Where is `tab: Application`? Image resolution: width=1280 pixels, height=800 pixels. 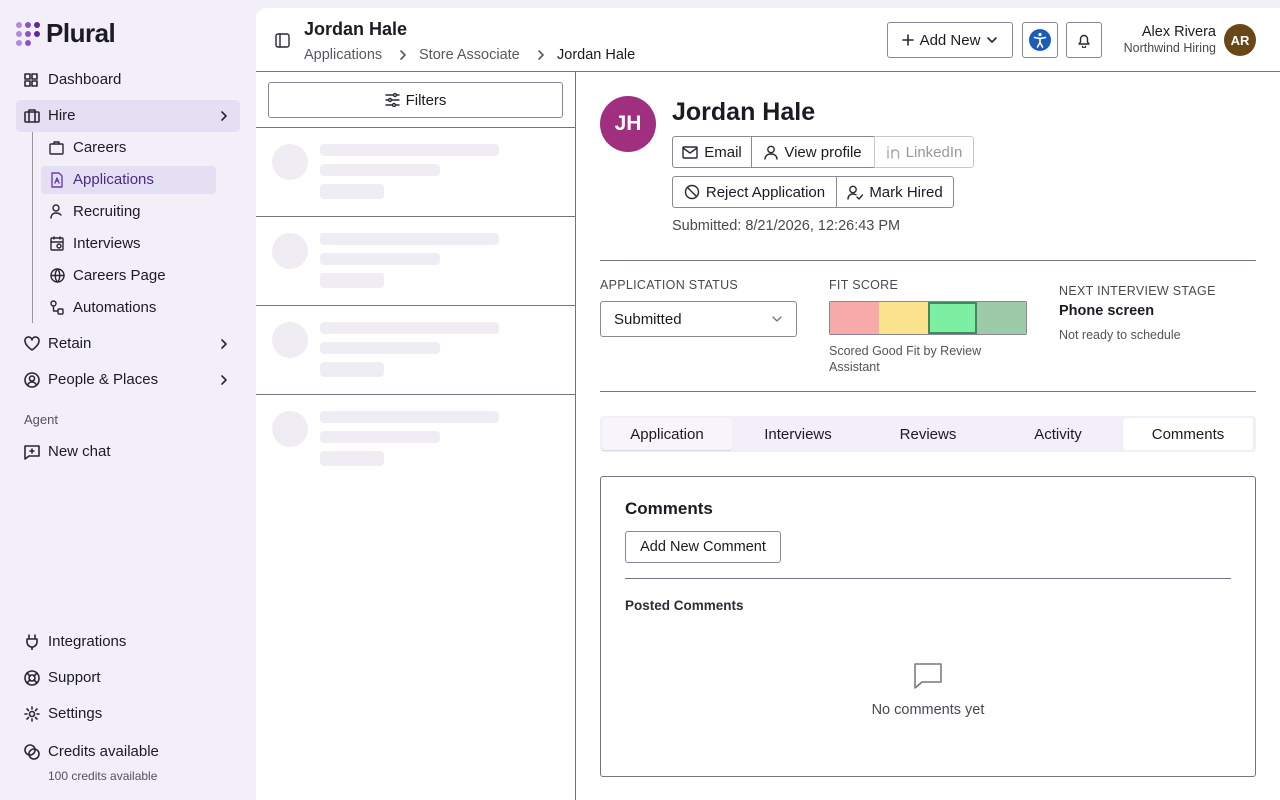 tab: Application is located at coordinates (667, 434).